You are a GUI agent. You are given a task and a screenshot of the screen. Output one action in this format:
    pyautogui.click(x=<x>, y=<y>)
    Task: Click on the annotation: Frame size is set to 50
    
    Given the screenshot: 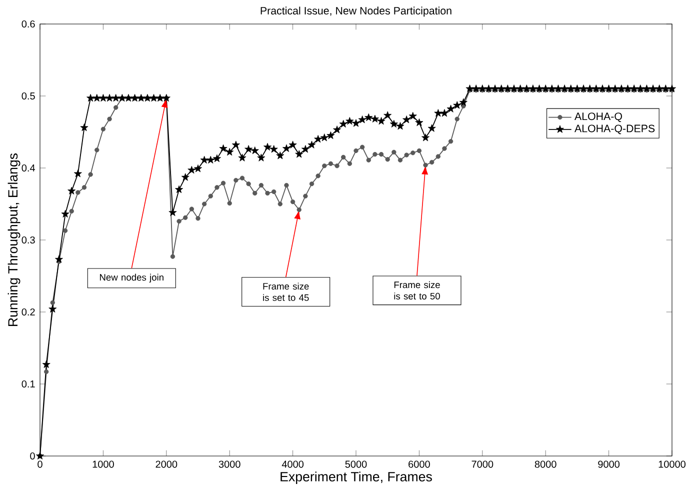 What is the action you would take?
    pyautogui.click(x=417, y=290)
    